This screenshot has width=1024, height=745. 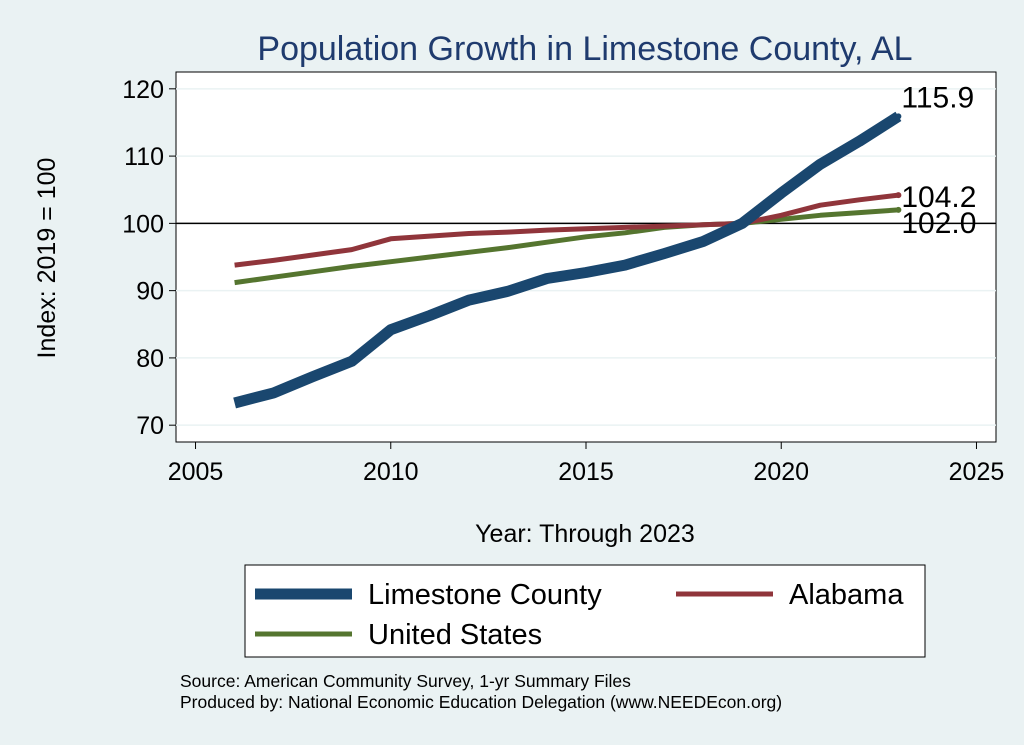 What do you see at coordinates (781, 472) in the screenshot?
I see `x-tick-label: 2020` at bounding box center [781, 472].